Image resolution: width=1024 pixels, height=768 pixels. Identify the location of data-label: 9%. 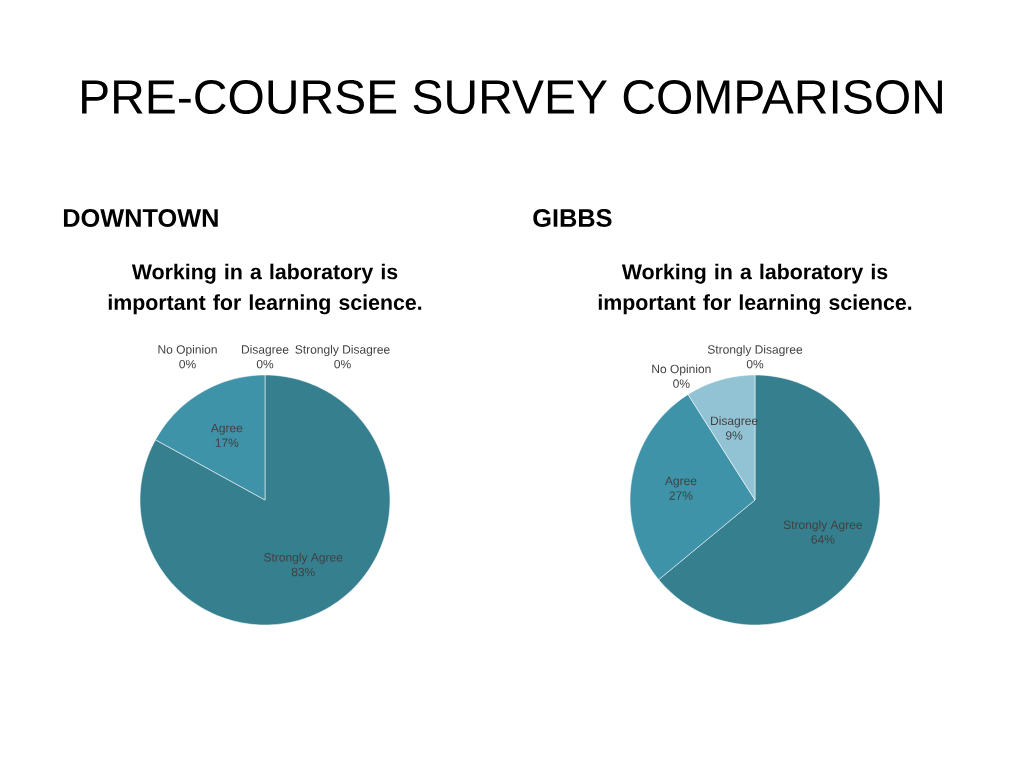
(734, 435).